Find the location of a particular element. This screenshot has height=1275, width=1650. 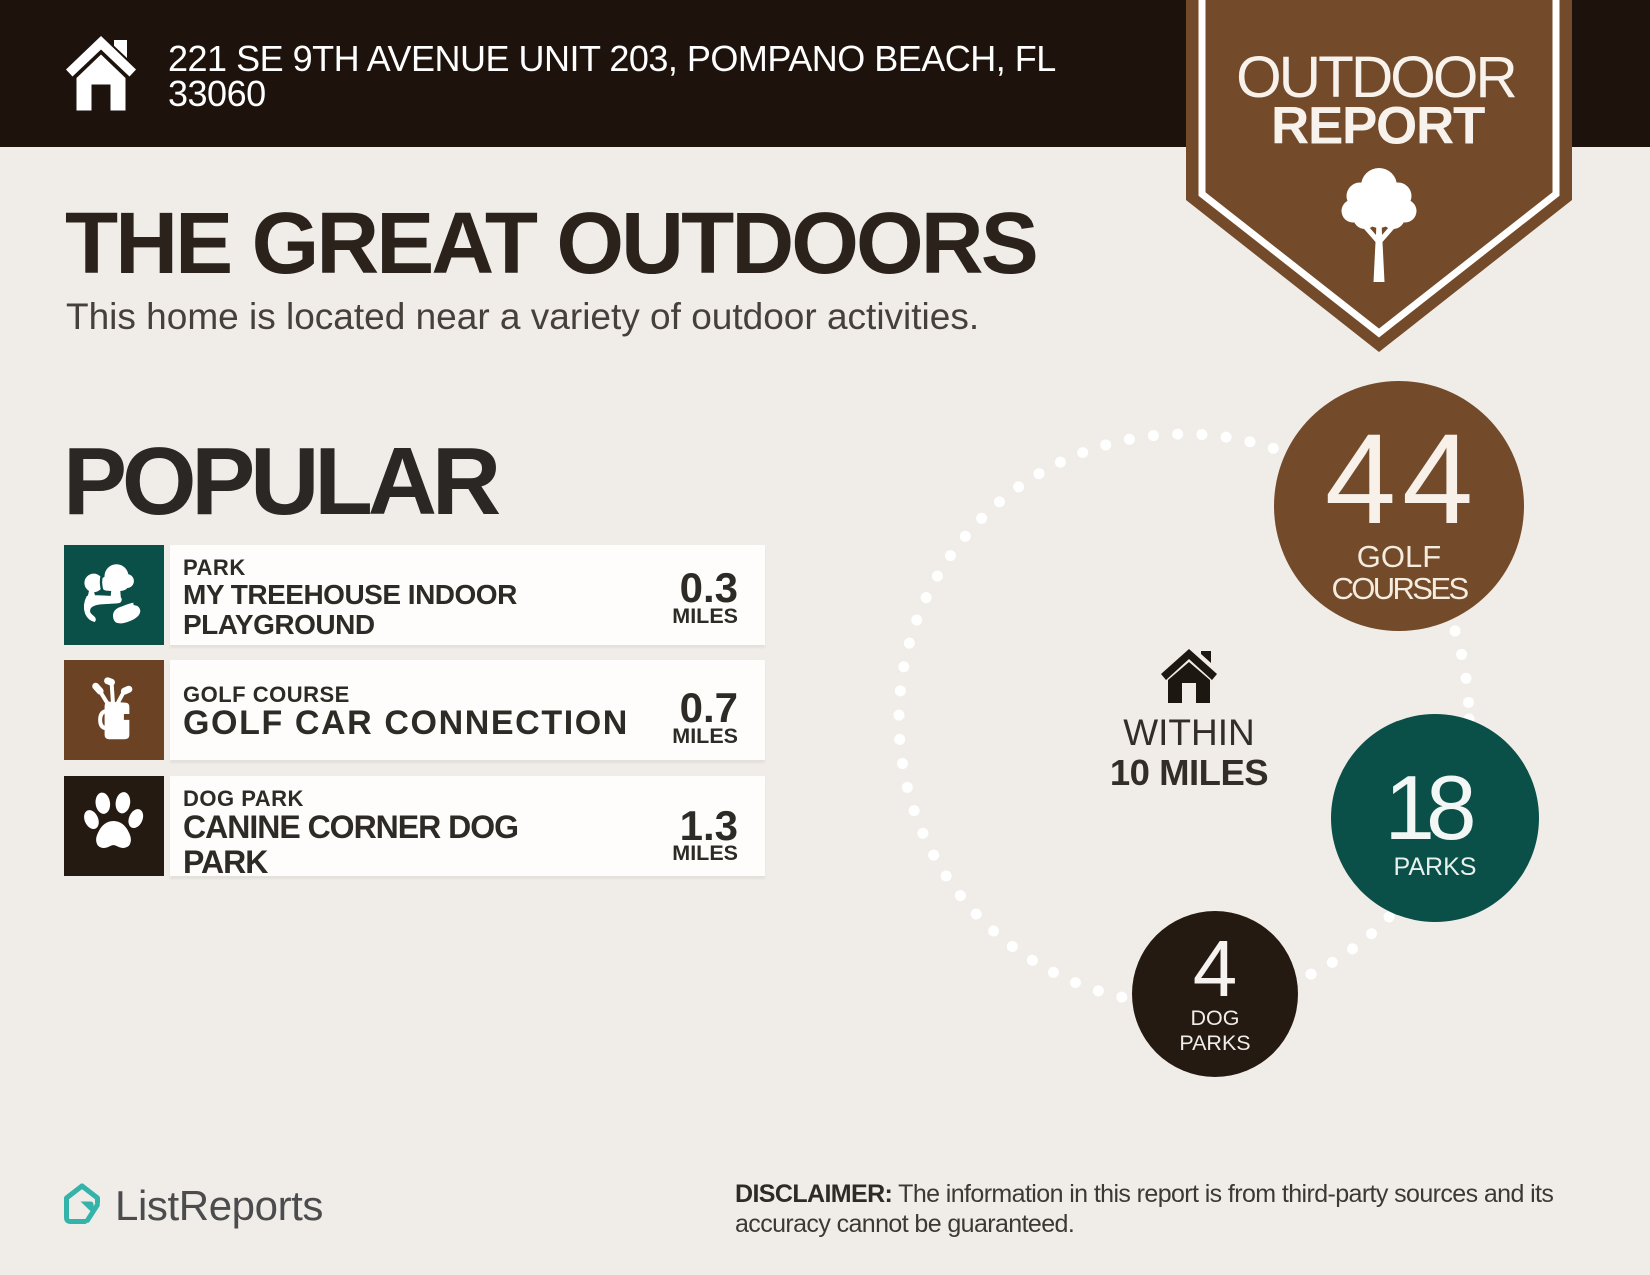

svg-text: REPORT is located at coordinates (1378, 126).